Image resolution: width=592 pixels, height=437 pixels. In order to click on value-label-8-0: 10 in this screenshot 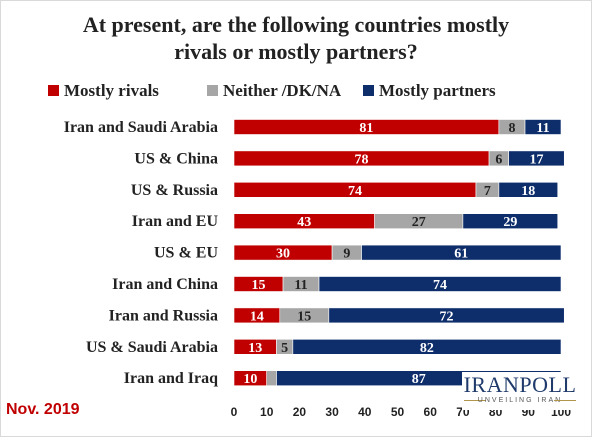, I will do `click(250, 379)`.